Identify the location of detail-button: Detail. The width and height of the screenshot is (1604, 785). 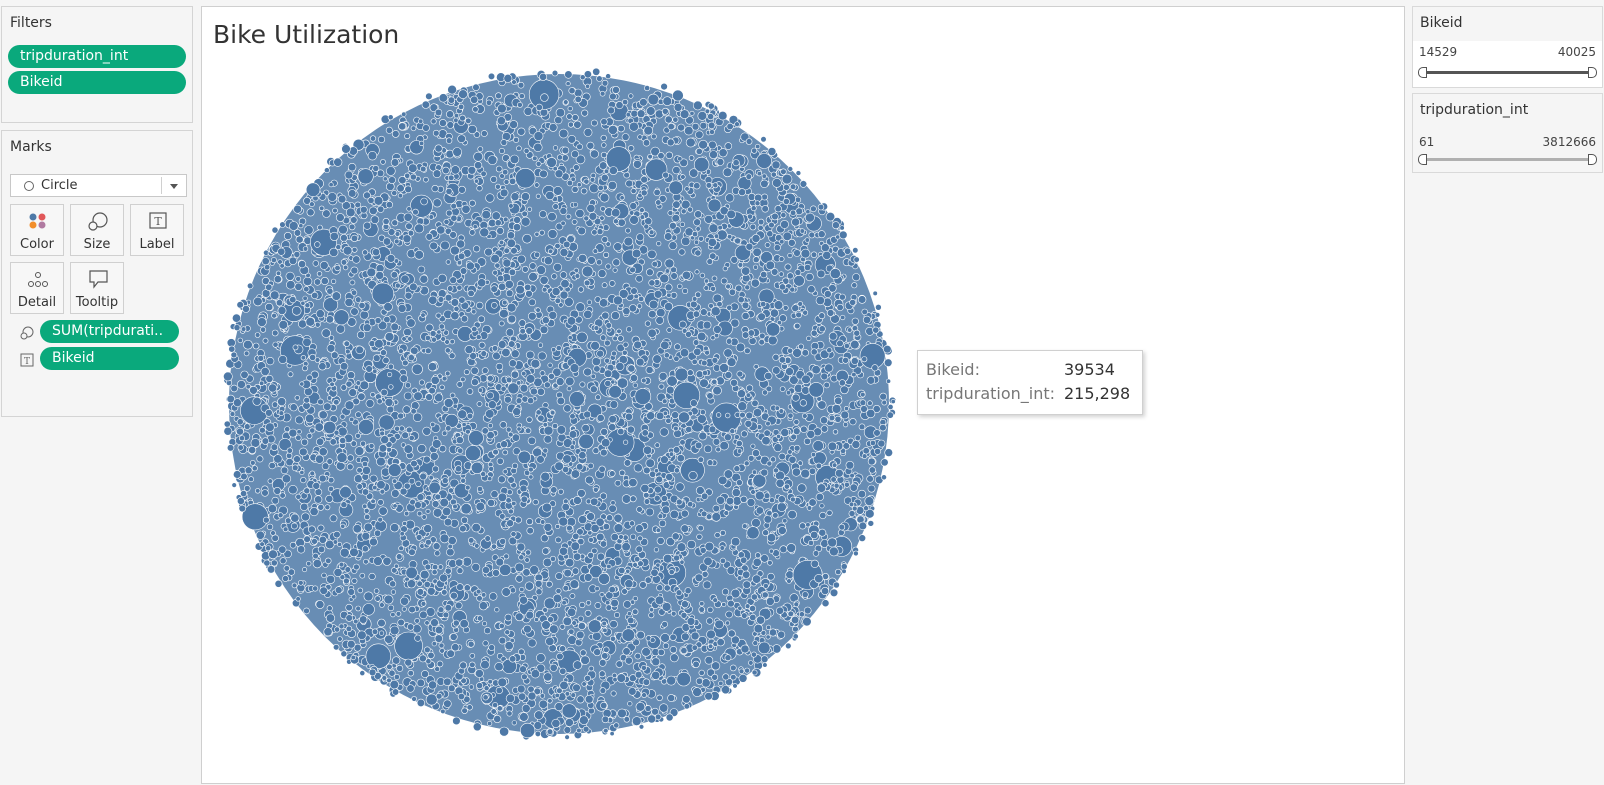
(37, 288).